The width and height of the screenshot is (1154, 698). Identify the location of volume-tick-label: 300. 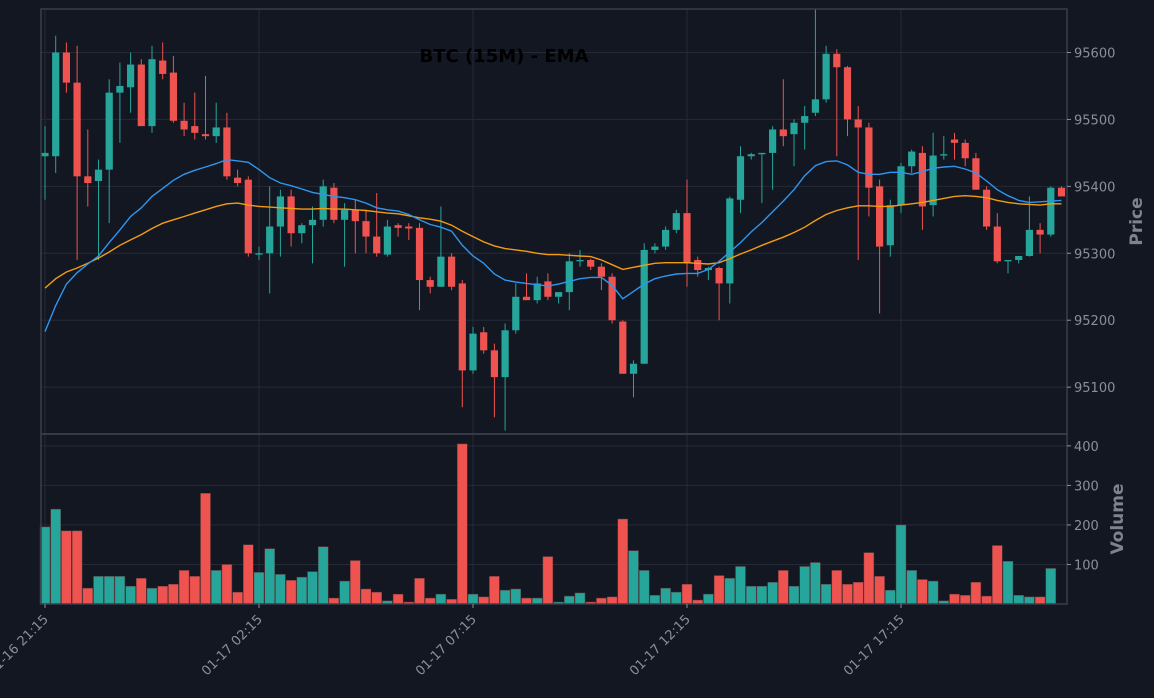
(1086, 486).